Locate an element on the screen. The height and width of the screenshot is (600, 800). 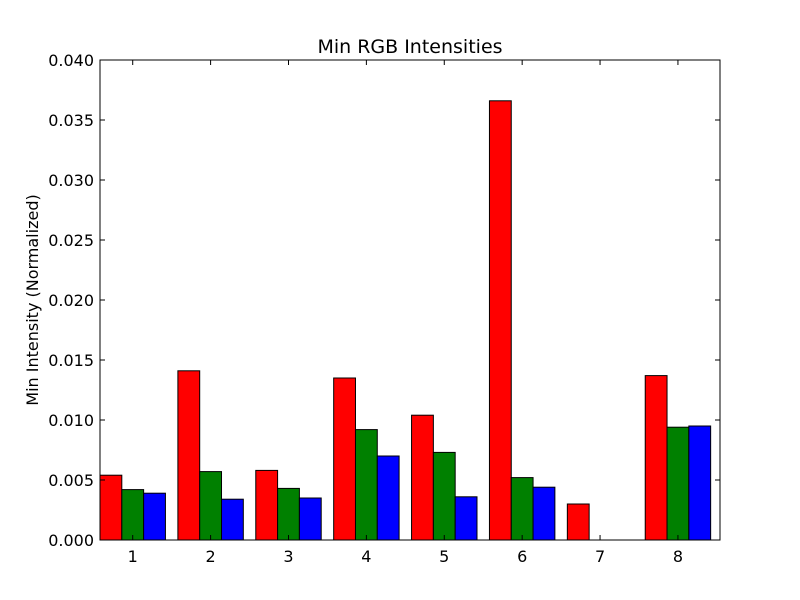
bar-cat3-series2 is located at coordinates (288, 514).